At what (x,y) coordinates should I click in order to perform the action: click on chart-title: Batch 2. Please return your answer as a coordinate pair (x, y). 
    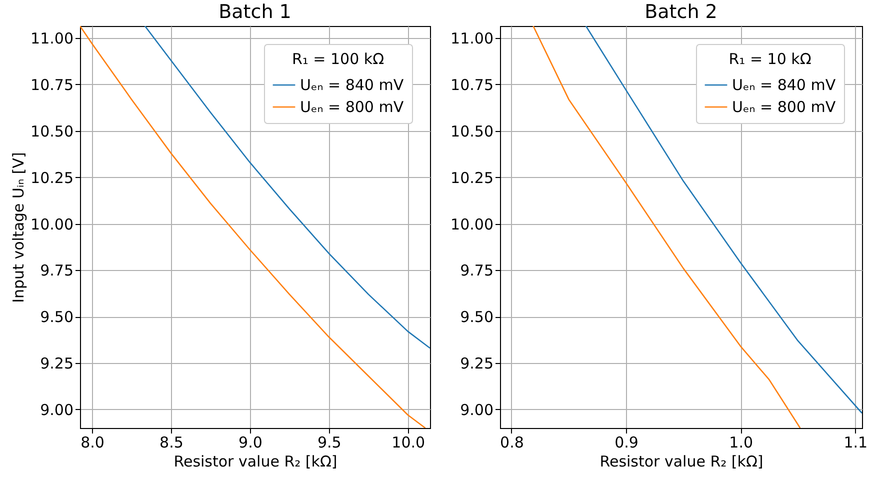
    Looking at the image, I should click on (681, 12).